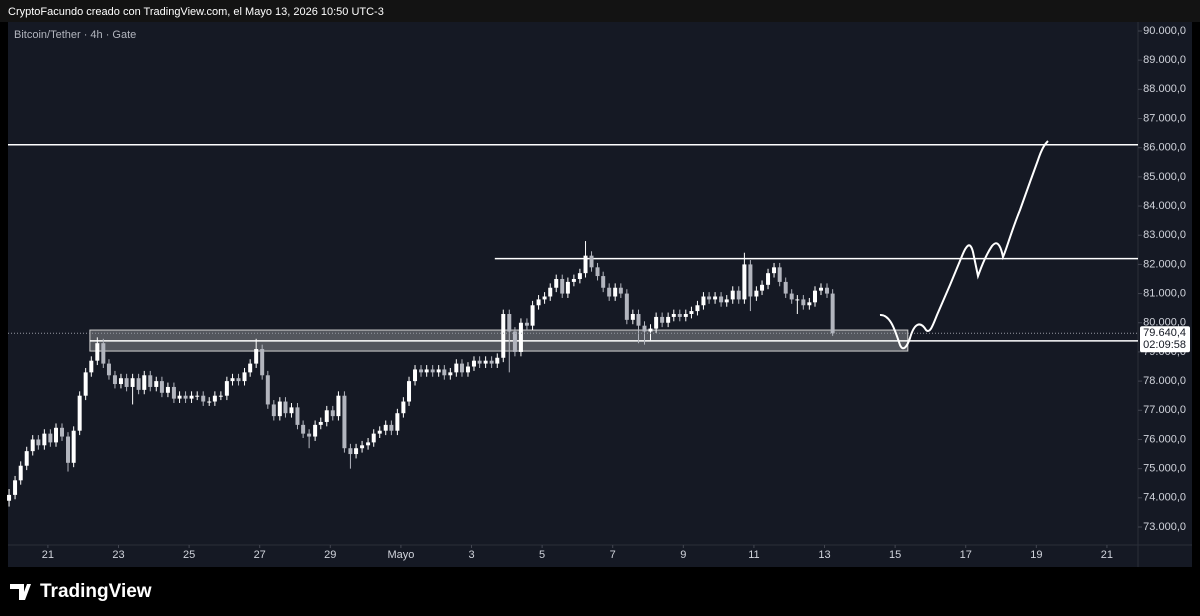 The width and height of the screenshot is (1200, 616). Describe the element at coordinates (75, 35) in the screenshot. I see `legend-text: Bitcoin/Tether · 4h · Gate` at that location.